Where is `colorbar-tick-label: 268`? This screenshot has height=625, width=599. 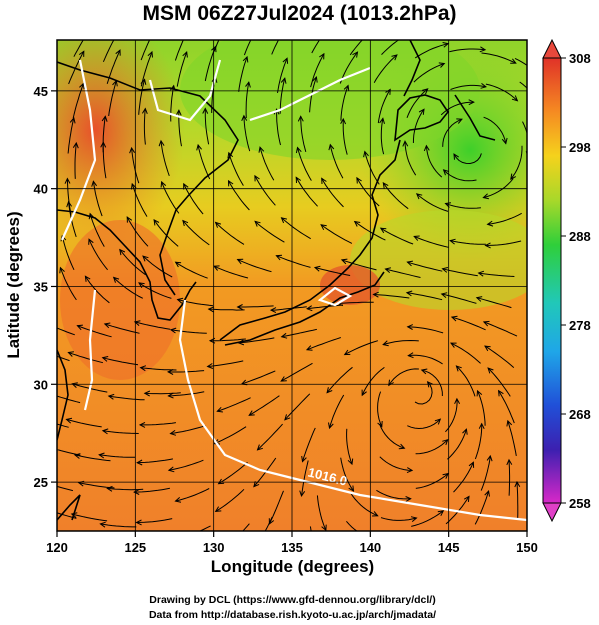 colorbar-tick-label: 268 is located at coordinates (580, 414).